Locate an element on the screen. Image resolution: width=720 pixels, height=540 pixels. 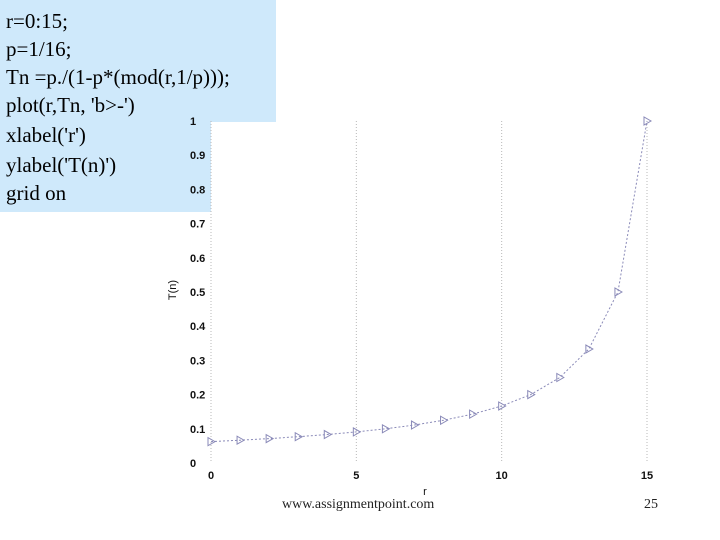
x-tick-label: 15 is located at coordinates (647, 476).